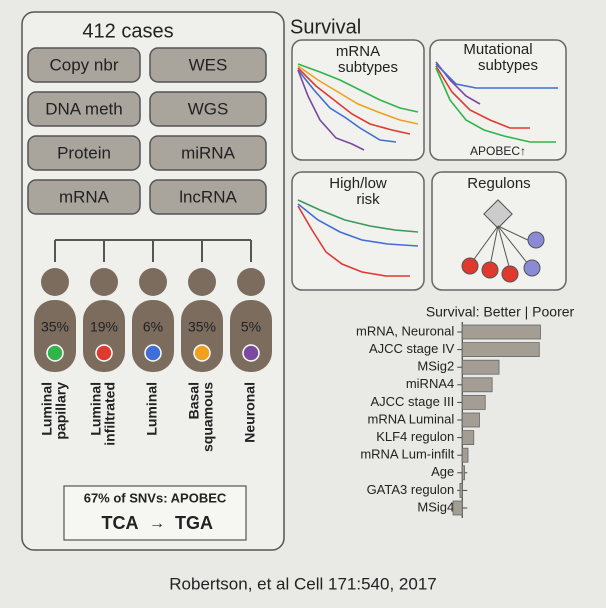 This screenshot has width=606, height=608. Describe the element at coordinates (110, 414) in the screenshot. I see `subtype-name: infiltrated` at that location.